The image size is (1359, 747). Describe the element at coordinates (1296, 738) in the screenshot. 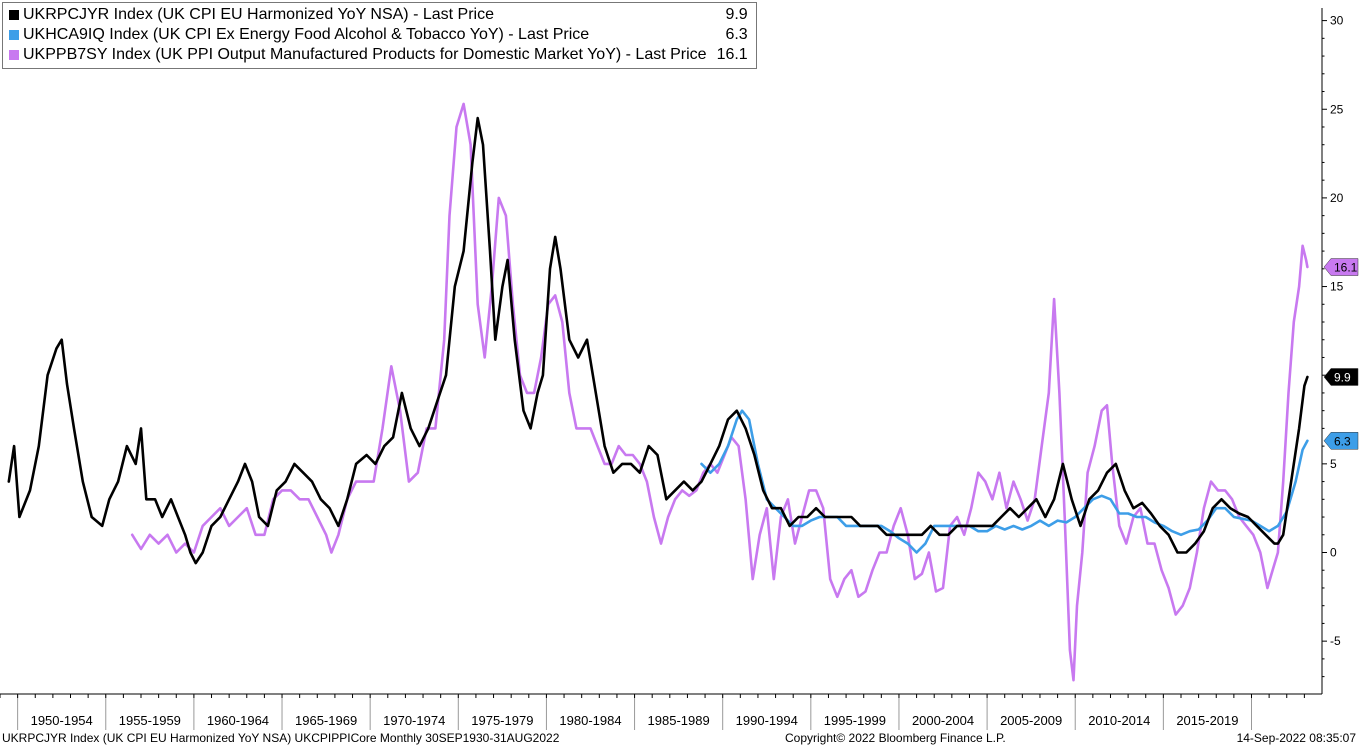

I see `footer-timestamp: 14-Sep-2022 08:35:07` at that location.